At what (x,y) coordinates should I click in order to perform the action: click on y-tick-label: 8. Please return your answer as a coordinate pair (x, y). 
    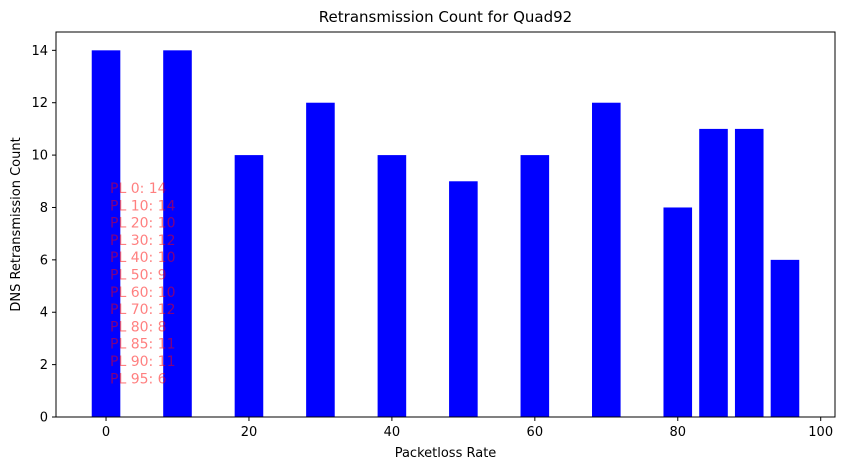
    Looking at the image, I should click on (44, 208).